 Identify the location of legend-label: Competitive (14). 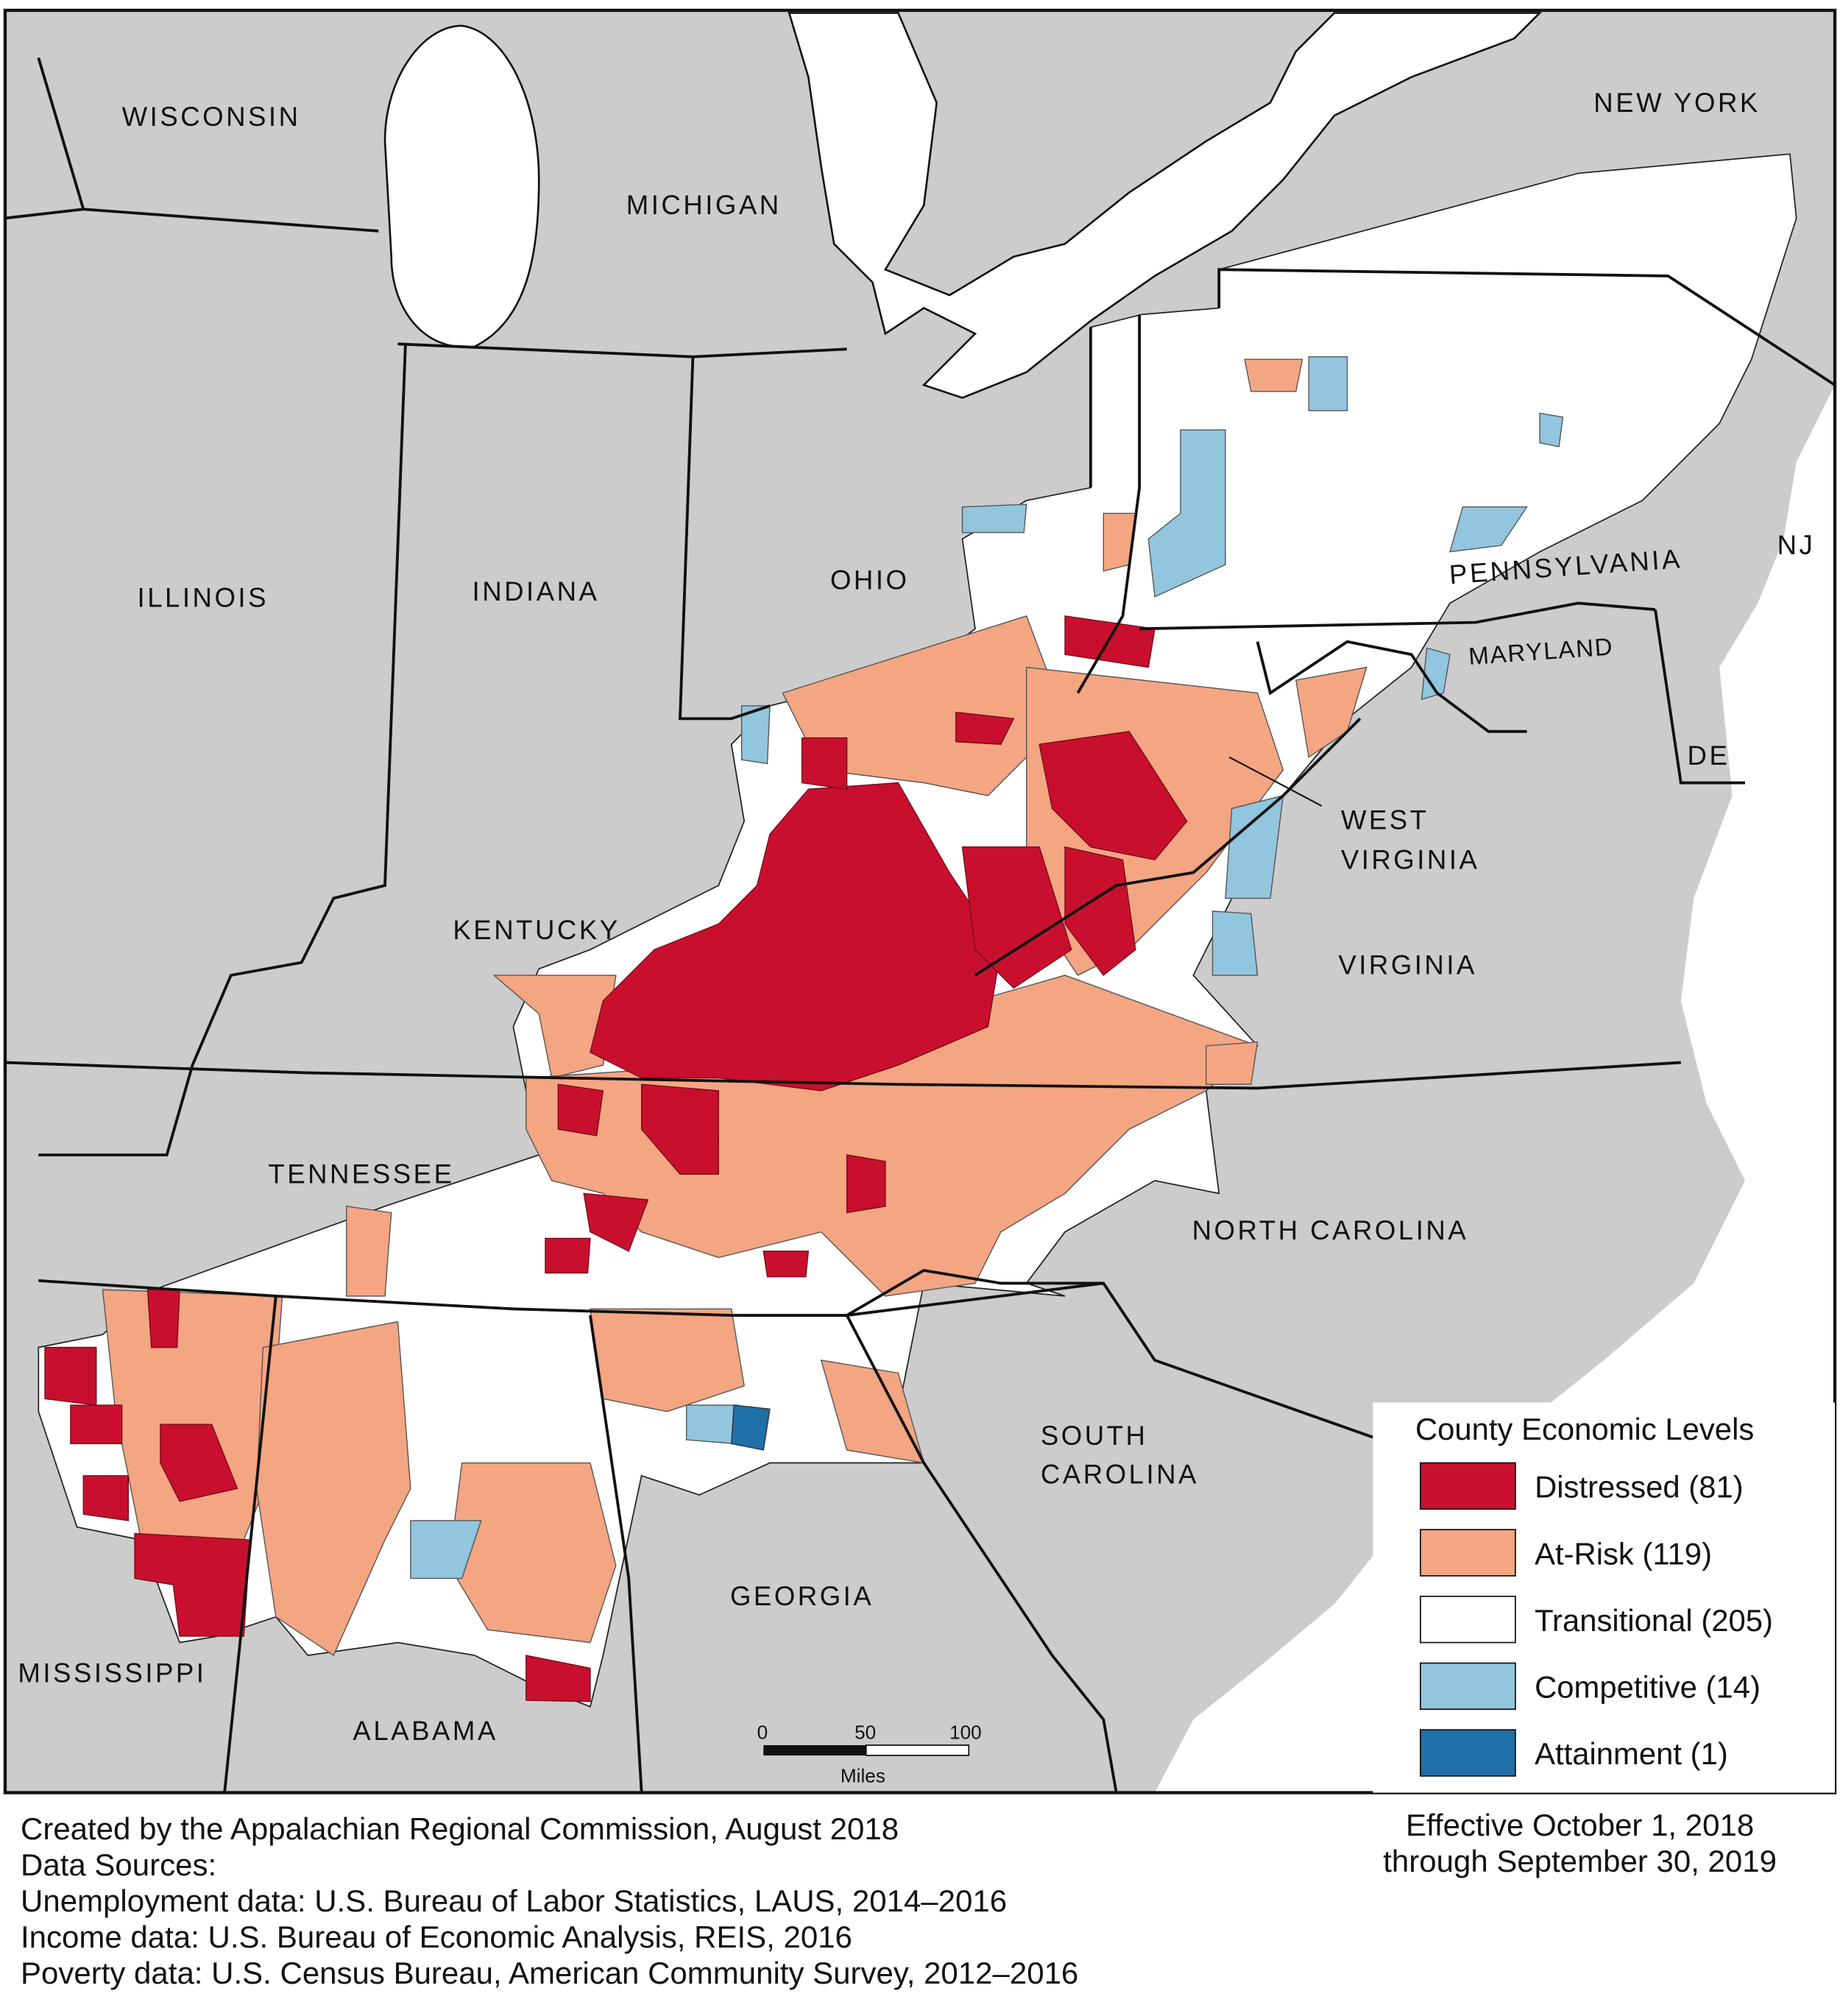
(1648, 1687).